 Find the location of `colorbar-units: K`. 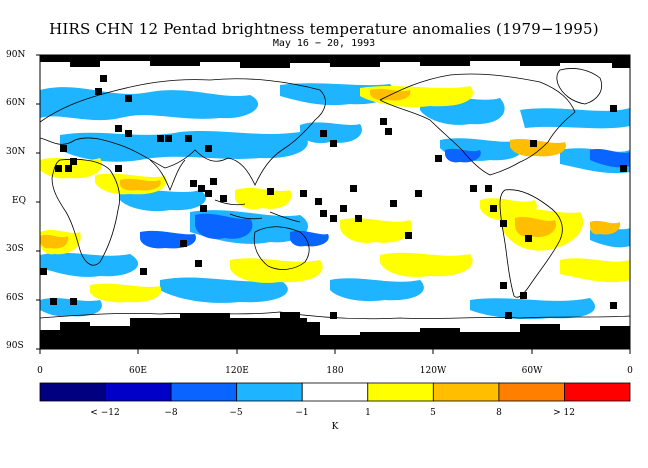

colorbar-units: K is located at coordinates (335, 427).